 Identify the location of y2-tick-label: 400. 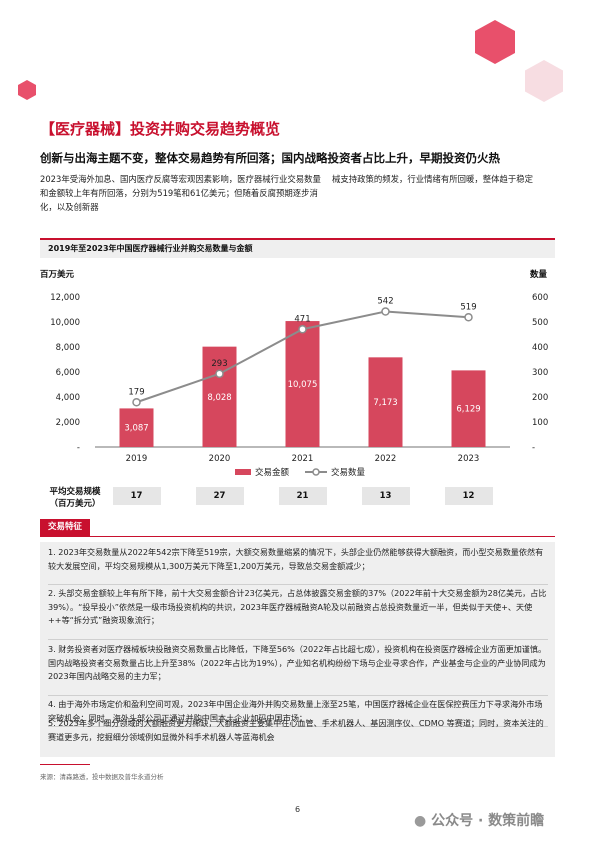
(540, 348).